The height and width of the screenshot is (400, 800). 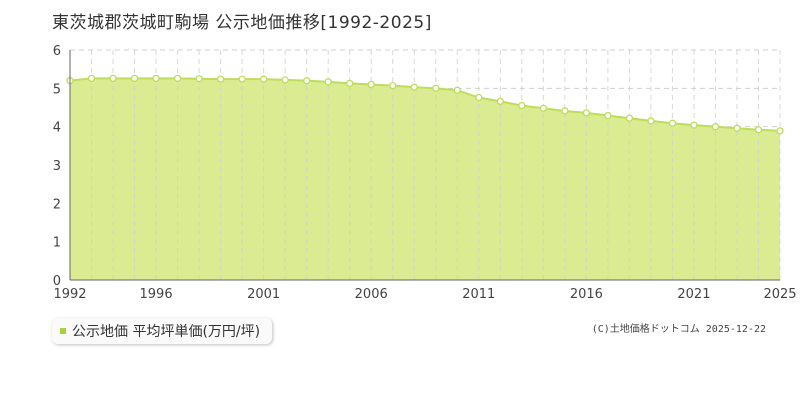 What do you see at coordinates (608, 115) in the screenshot?
I see `data-point-2017` at bounding box center [608, 115].